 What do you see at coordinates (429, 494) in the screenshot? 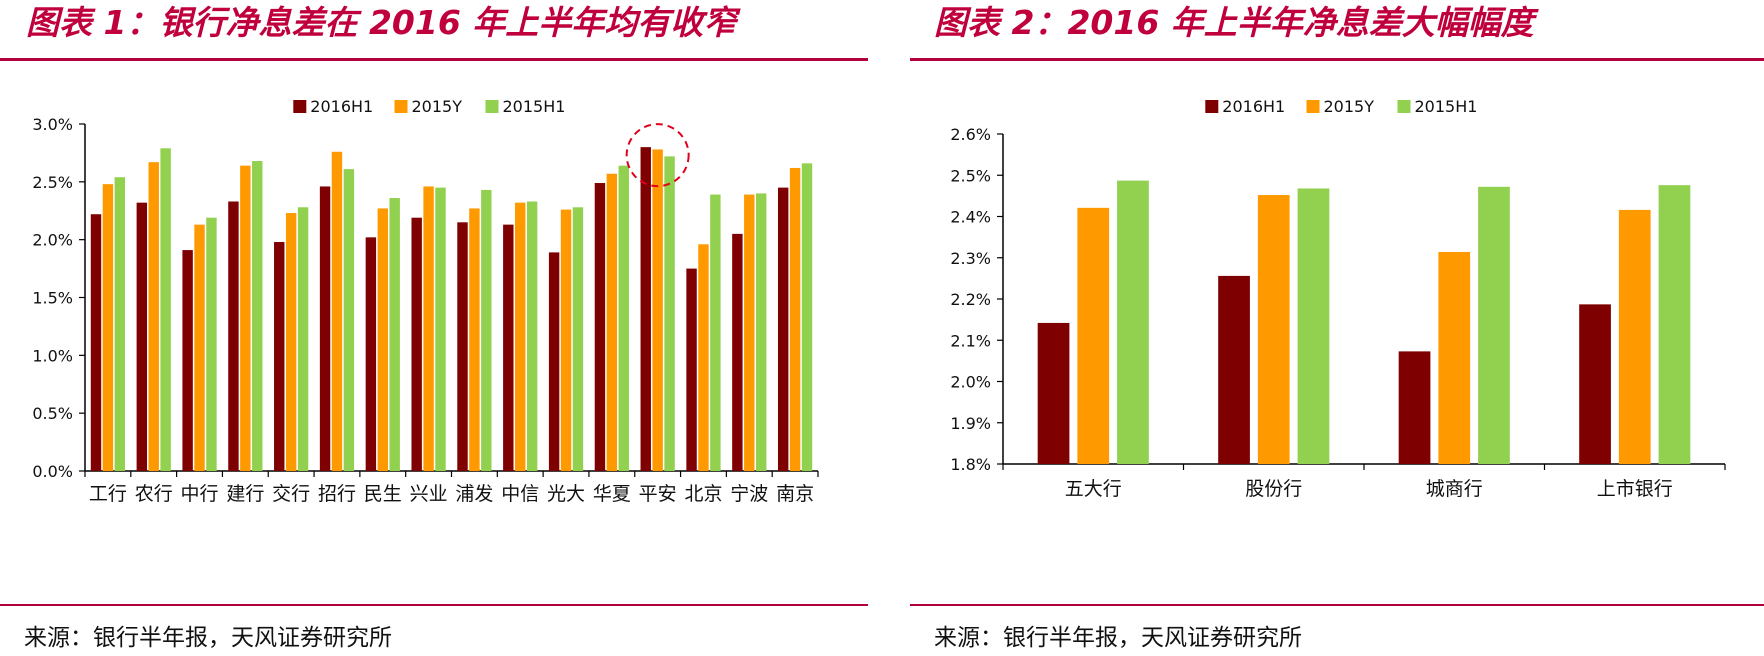
I see `x-category-label: 兴业` at bounding box center [429, 494].